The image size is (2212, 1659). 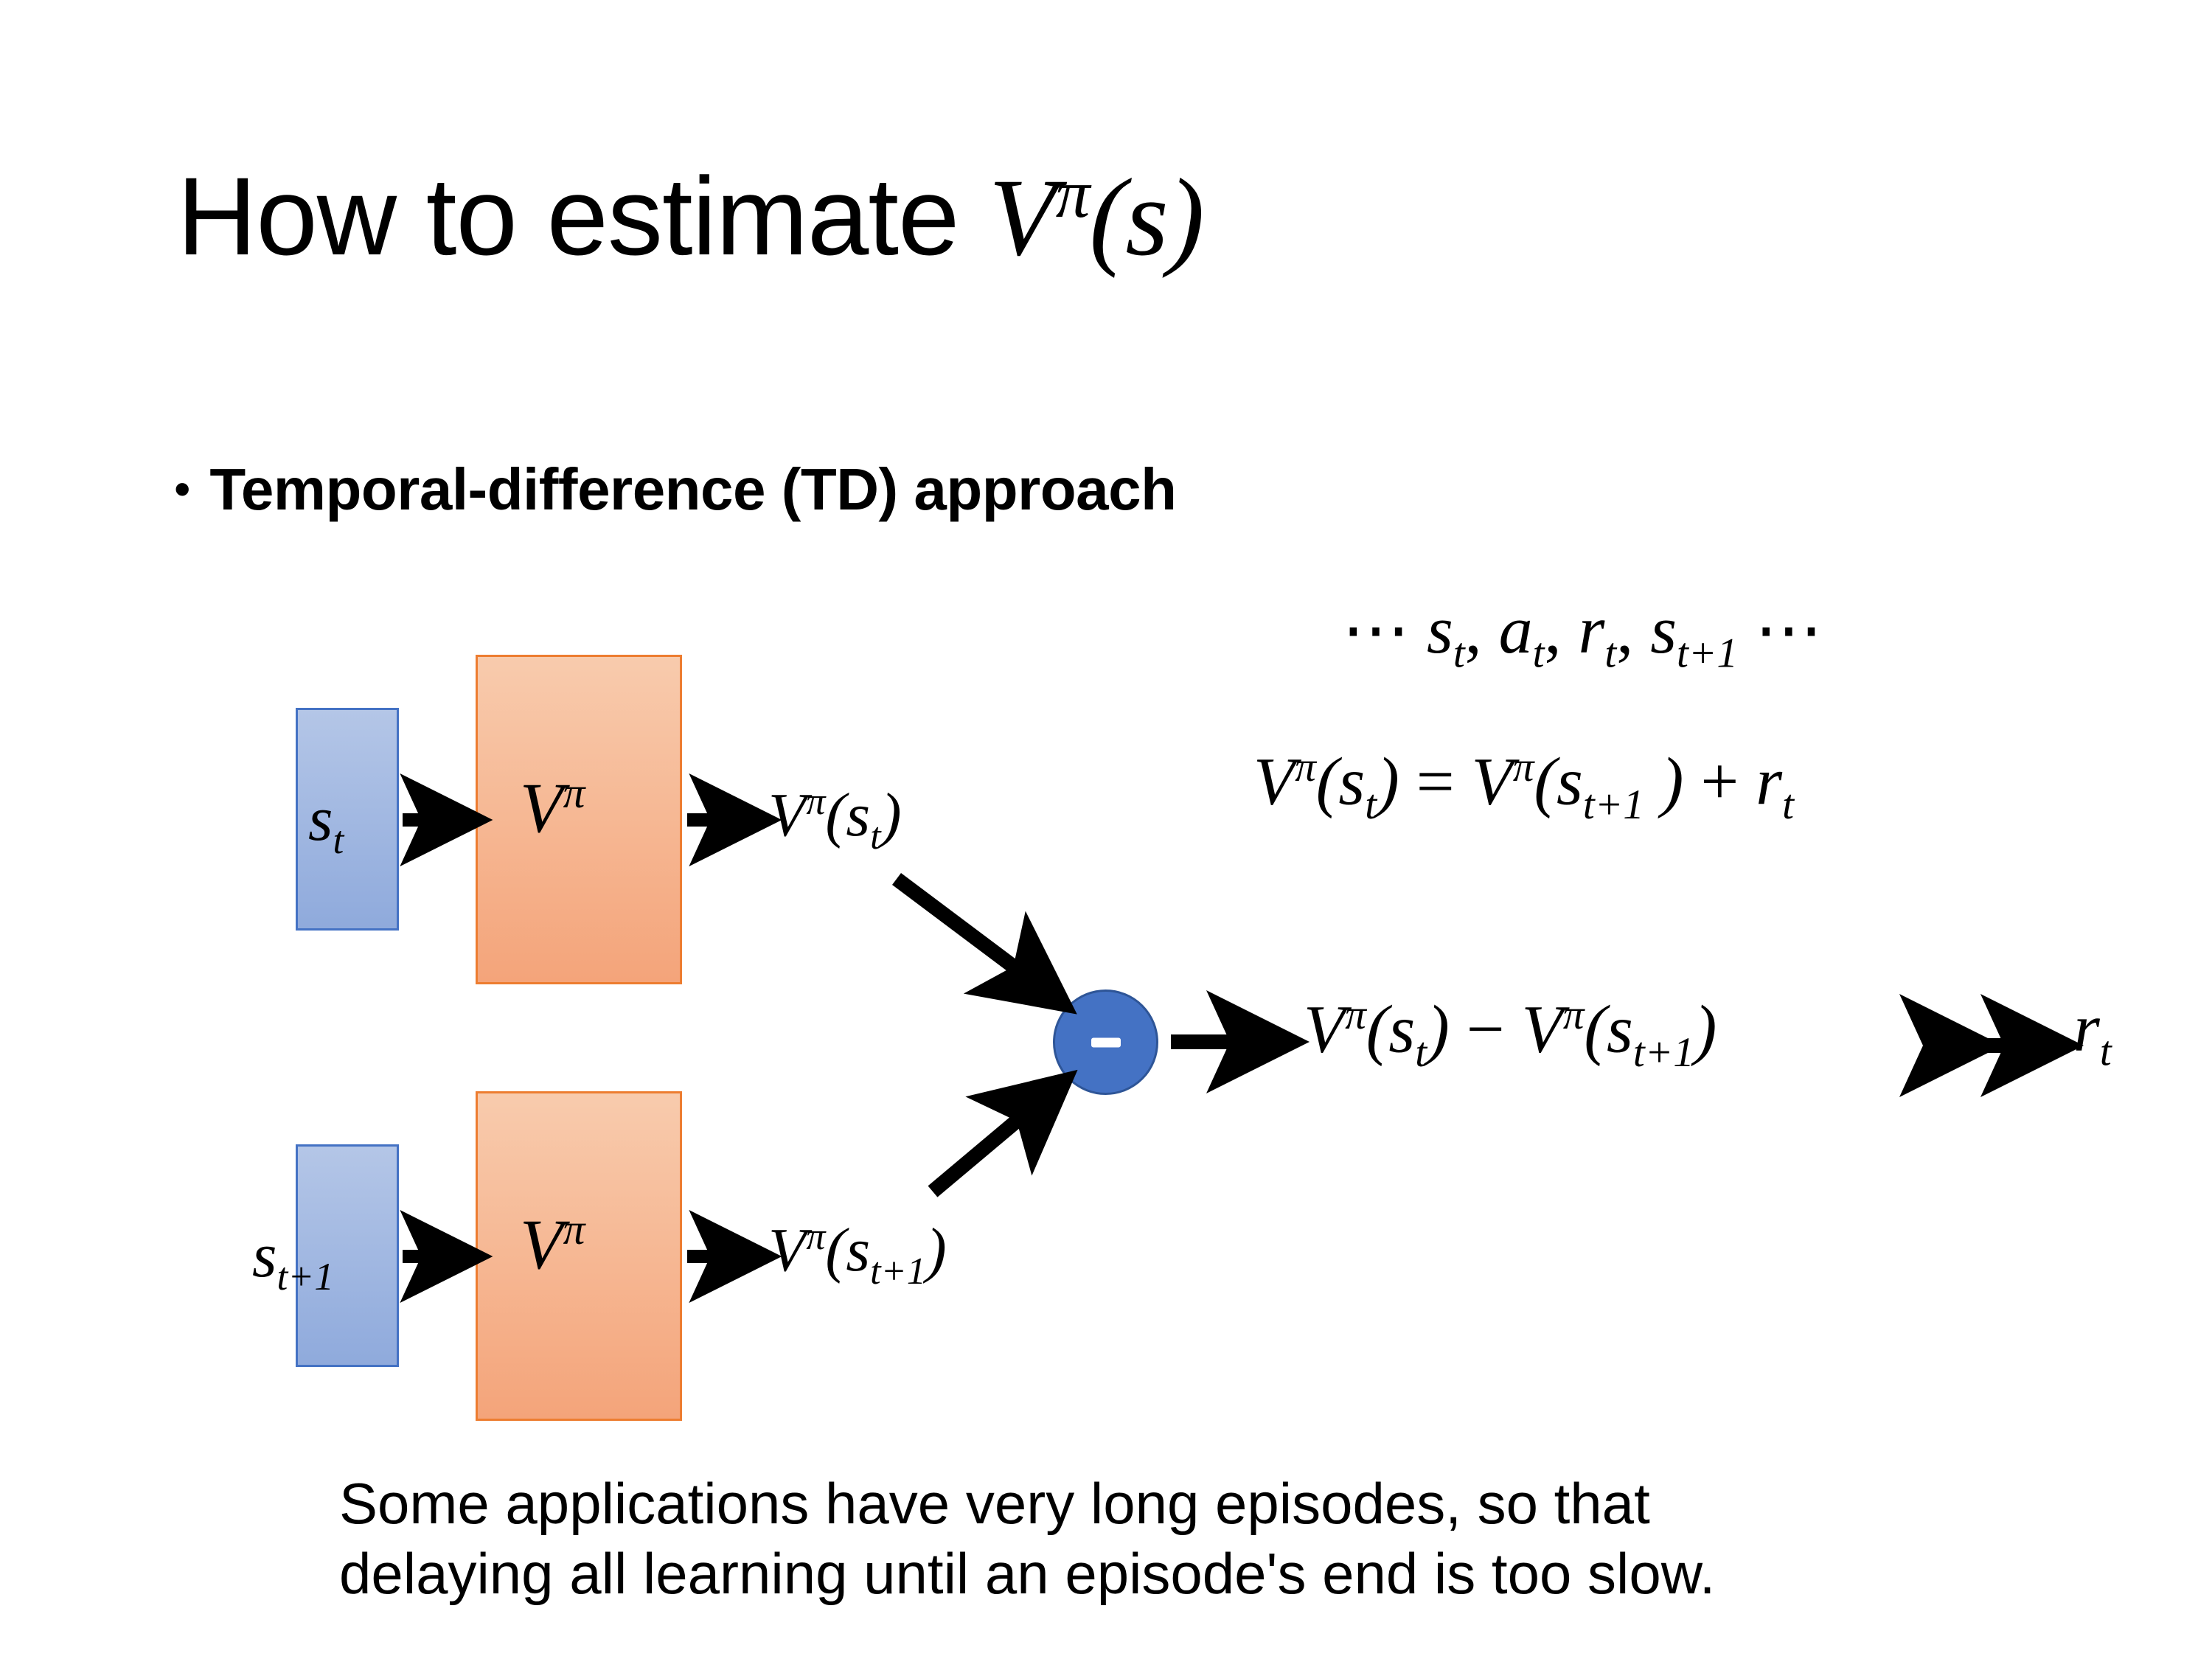 What do you see at coordinates (1523, 786) in the screenshot?
I see `equation-bellman: Vπ(st) = Vπ(st+1 ) + rt` at bounding box center [1523, 786].